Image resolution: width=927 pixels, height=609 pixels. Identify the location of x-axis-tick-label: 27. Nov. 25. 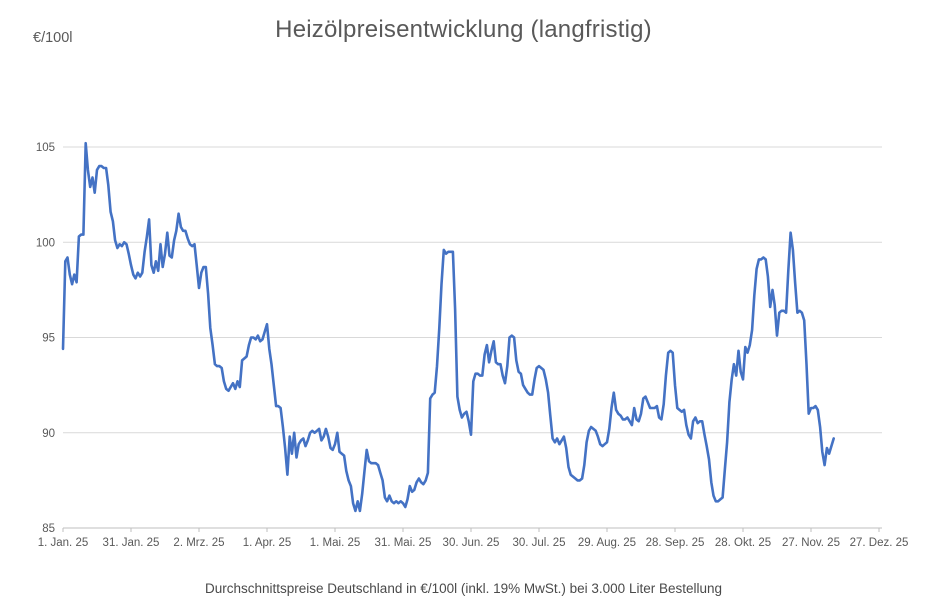
(811, 543).